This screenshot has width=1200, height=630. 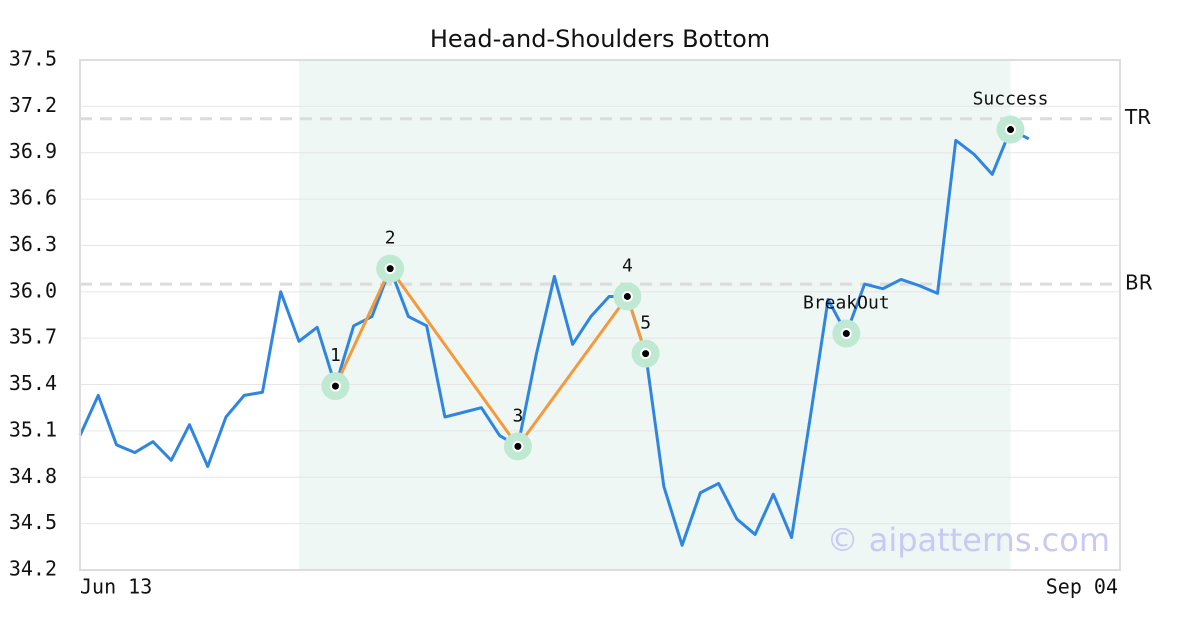 What do you see at coordinates (645, 323) in the screenshot?
I see `marker-label: 5` at bounding box center [645, 323].